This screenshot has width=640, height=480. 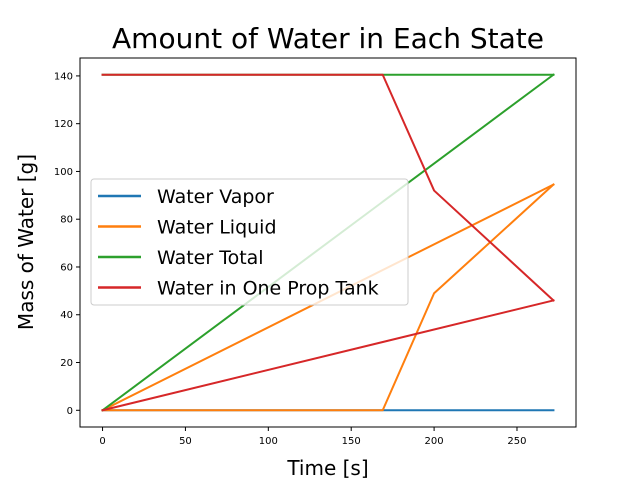 What do you see at coordinates (516, 441) in the screenshot?
I see `x-tick-label: 250` at bounding box center [516, 441].